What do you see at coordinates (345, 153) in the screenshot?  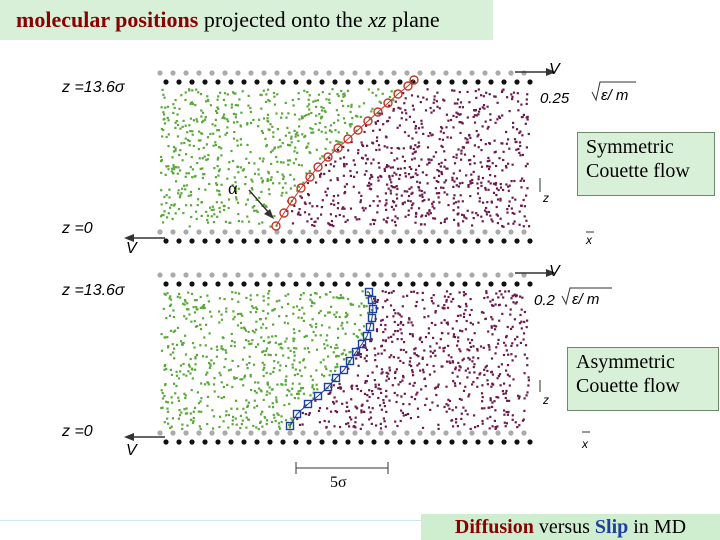 I see `interface-line` at bounding box center [345, 153].